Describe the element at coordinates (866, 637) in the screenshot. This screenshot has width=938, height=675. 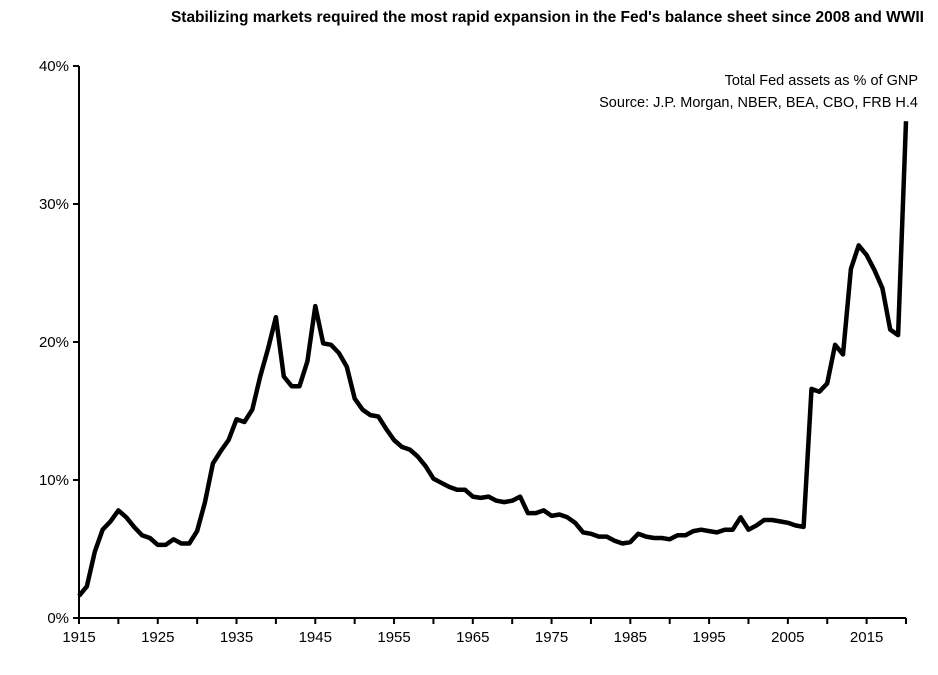
I see `x-tick-label: 2015` at that location.